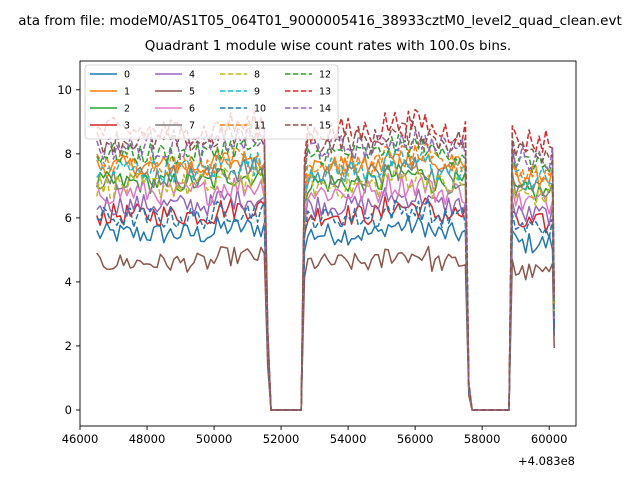 This screenshot has height=480, width=640. Describe the element at coordinates (68, 346) in the screenshot. I see `y-tick-label: 2` at that location.